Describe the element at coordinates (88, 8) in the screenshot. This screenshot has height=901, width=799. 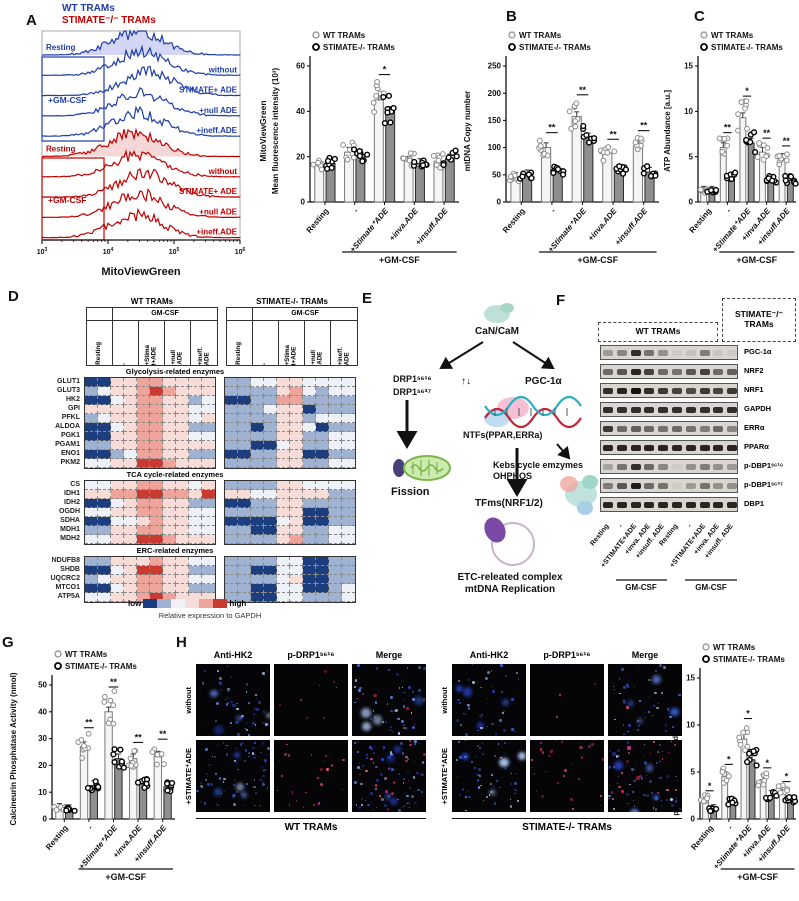
I see `panel-a-header-wt: WT TRAMs` at that location.